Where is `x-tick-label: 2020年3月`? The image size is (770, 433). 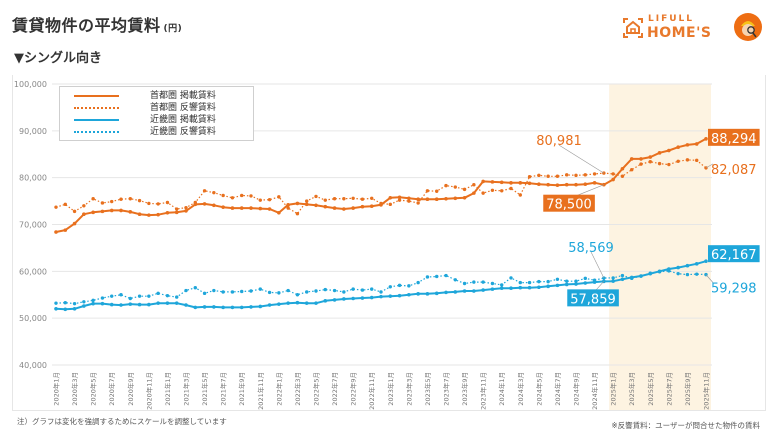
x-tick-label: 2020年3月 is located at coordinates (74, 389).